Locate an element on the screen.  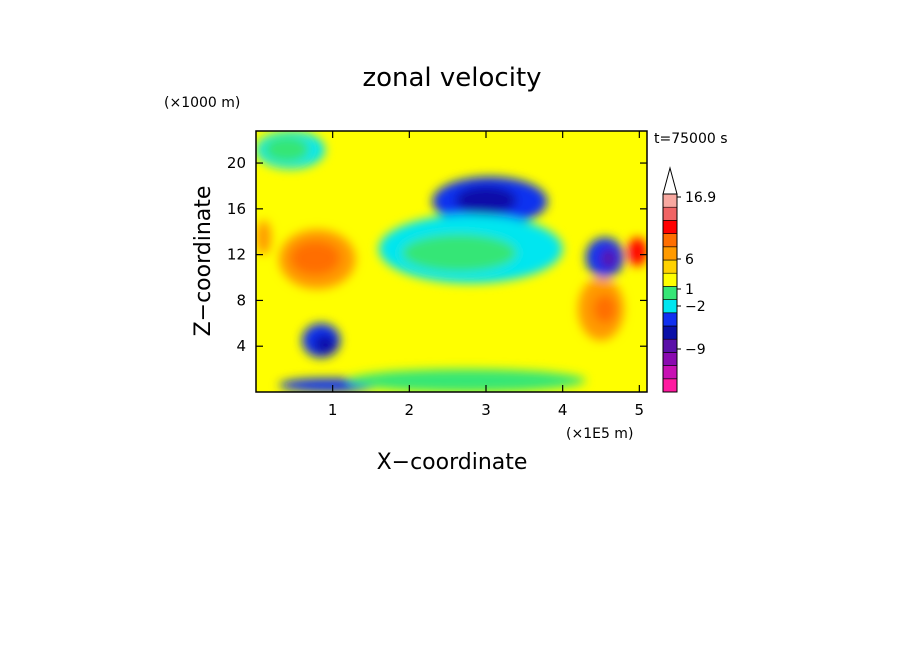
region-bottom-green-band is located at coordinates (467, 380).